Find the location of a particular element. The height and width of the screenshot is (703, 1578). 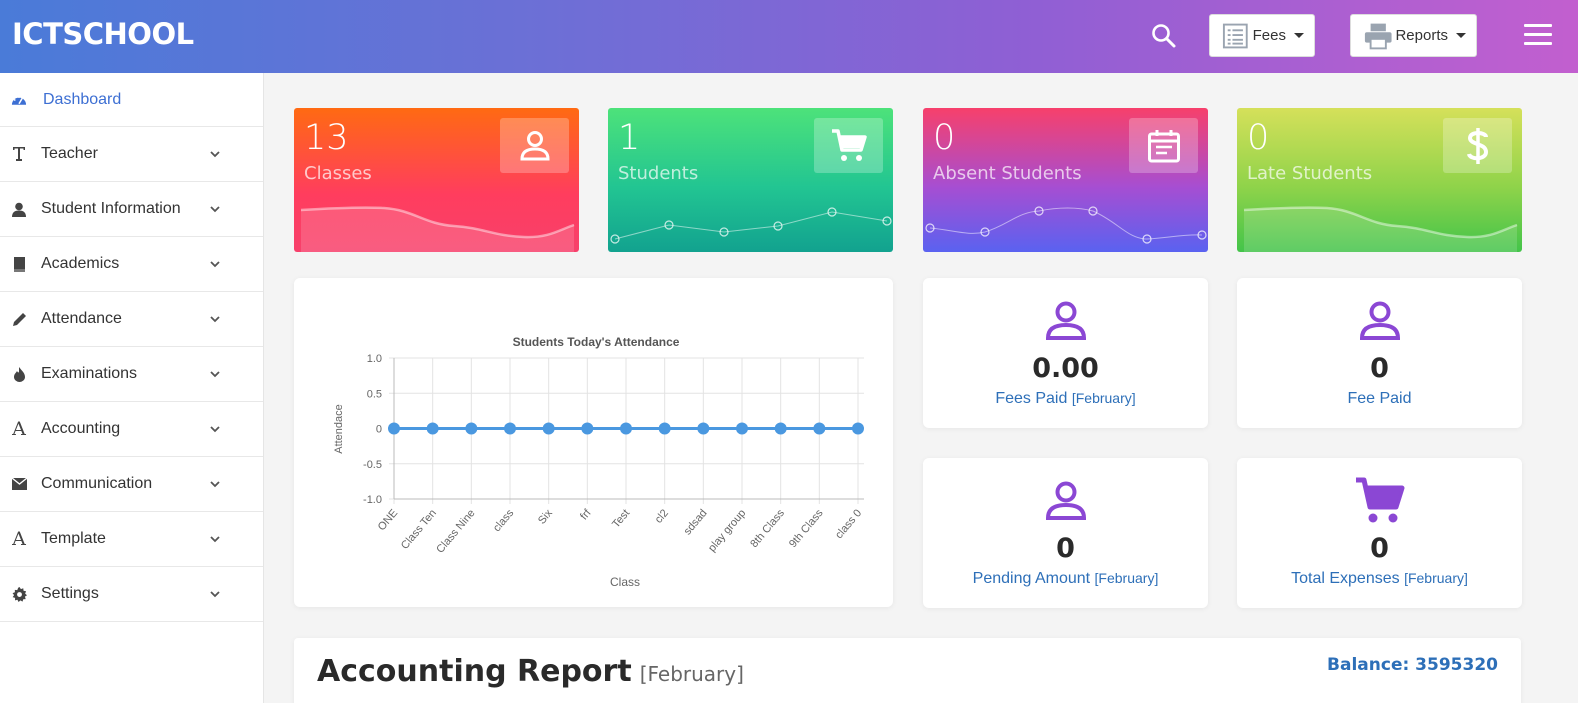

printer-icon is located at coordinates (1378, 36).